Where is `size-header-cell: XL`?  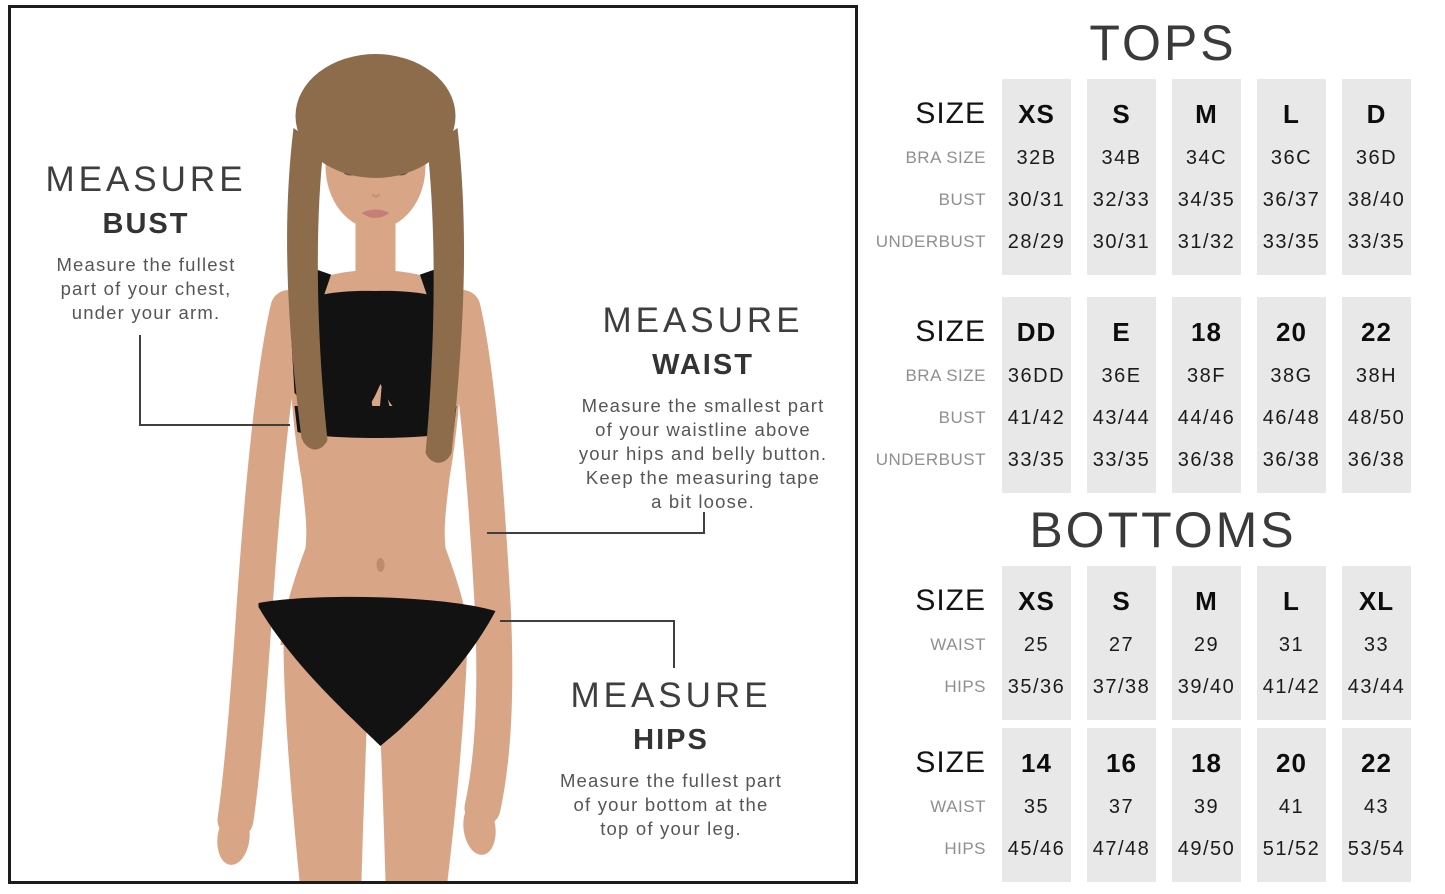
size-header-cell: XL is located at coordinates (1376, 600).